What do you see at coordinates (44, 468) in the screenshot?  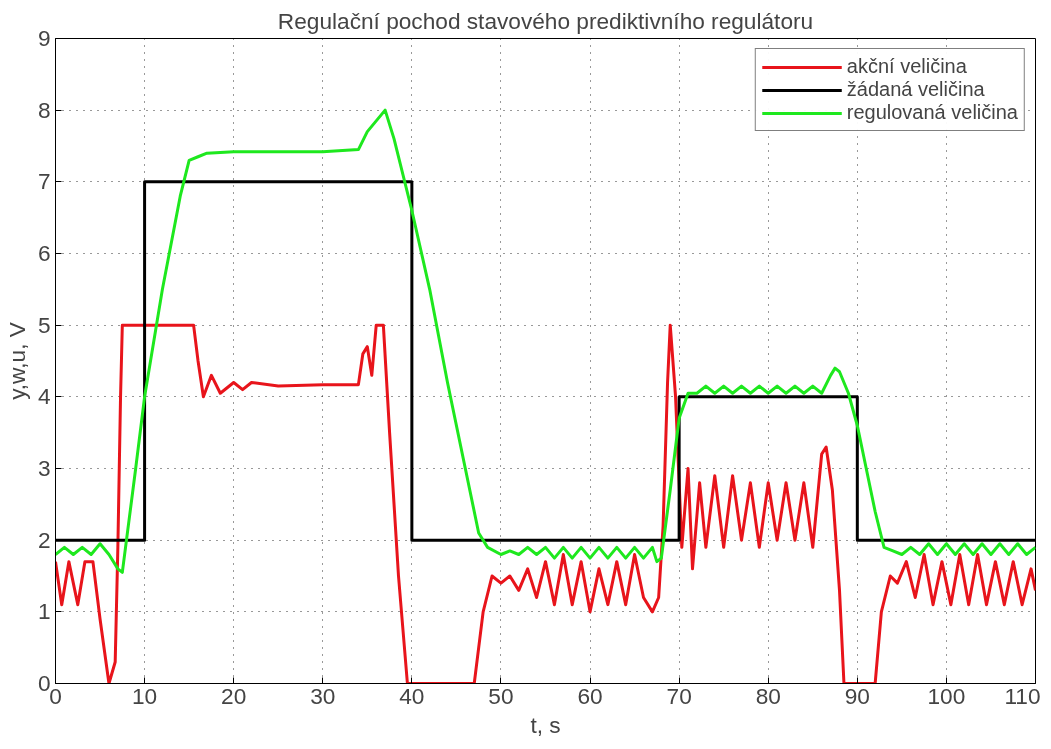 I see `y-tick-label: 3` at bounding box center [44, 468].